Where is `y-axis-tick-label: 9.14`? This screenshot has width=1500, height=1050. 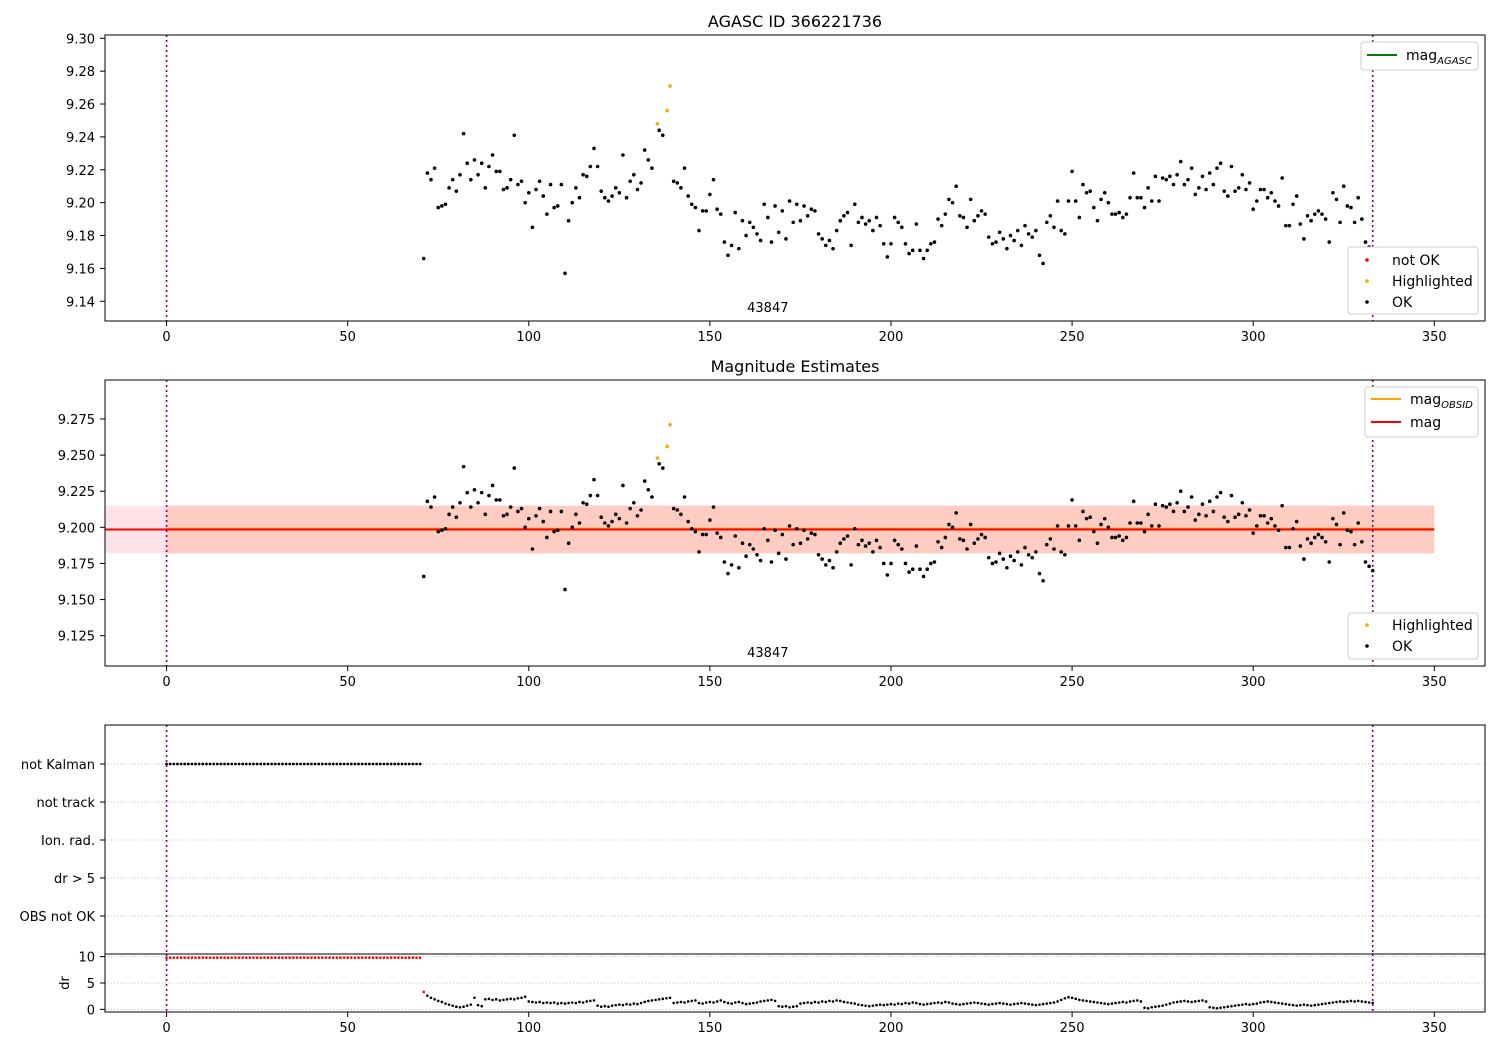
y-axis-tick-label: 9.14 is located at coordinates (80, 302).